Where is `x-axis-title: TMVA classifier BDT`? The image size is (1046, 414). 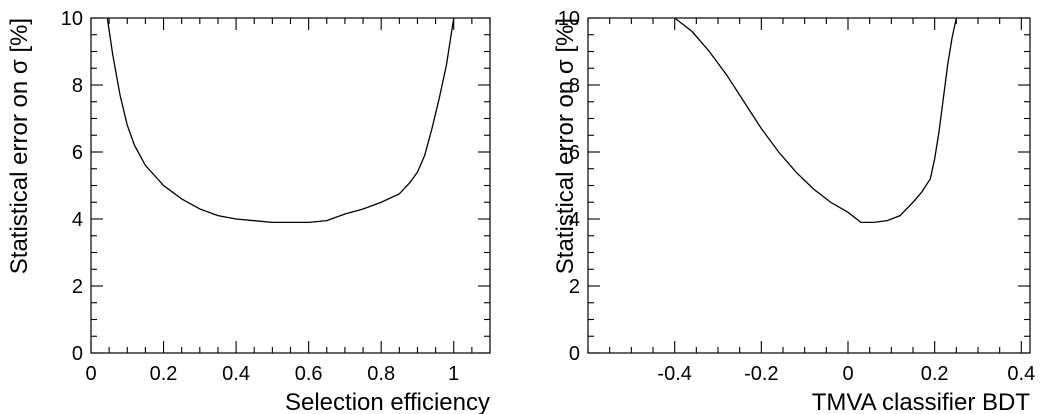 x-axis-title: TMVA classifier BDT is located at coordinates (921, 401).